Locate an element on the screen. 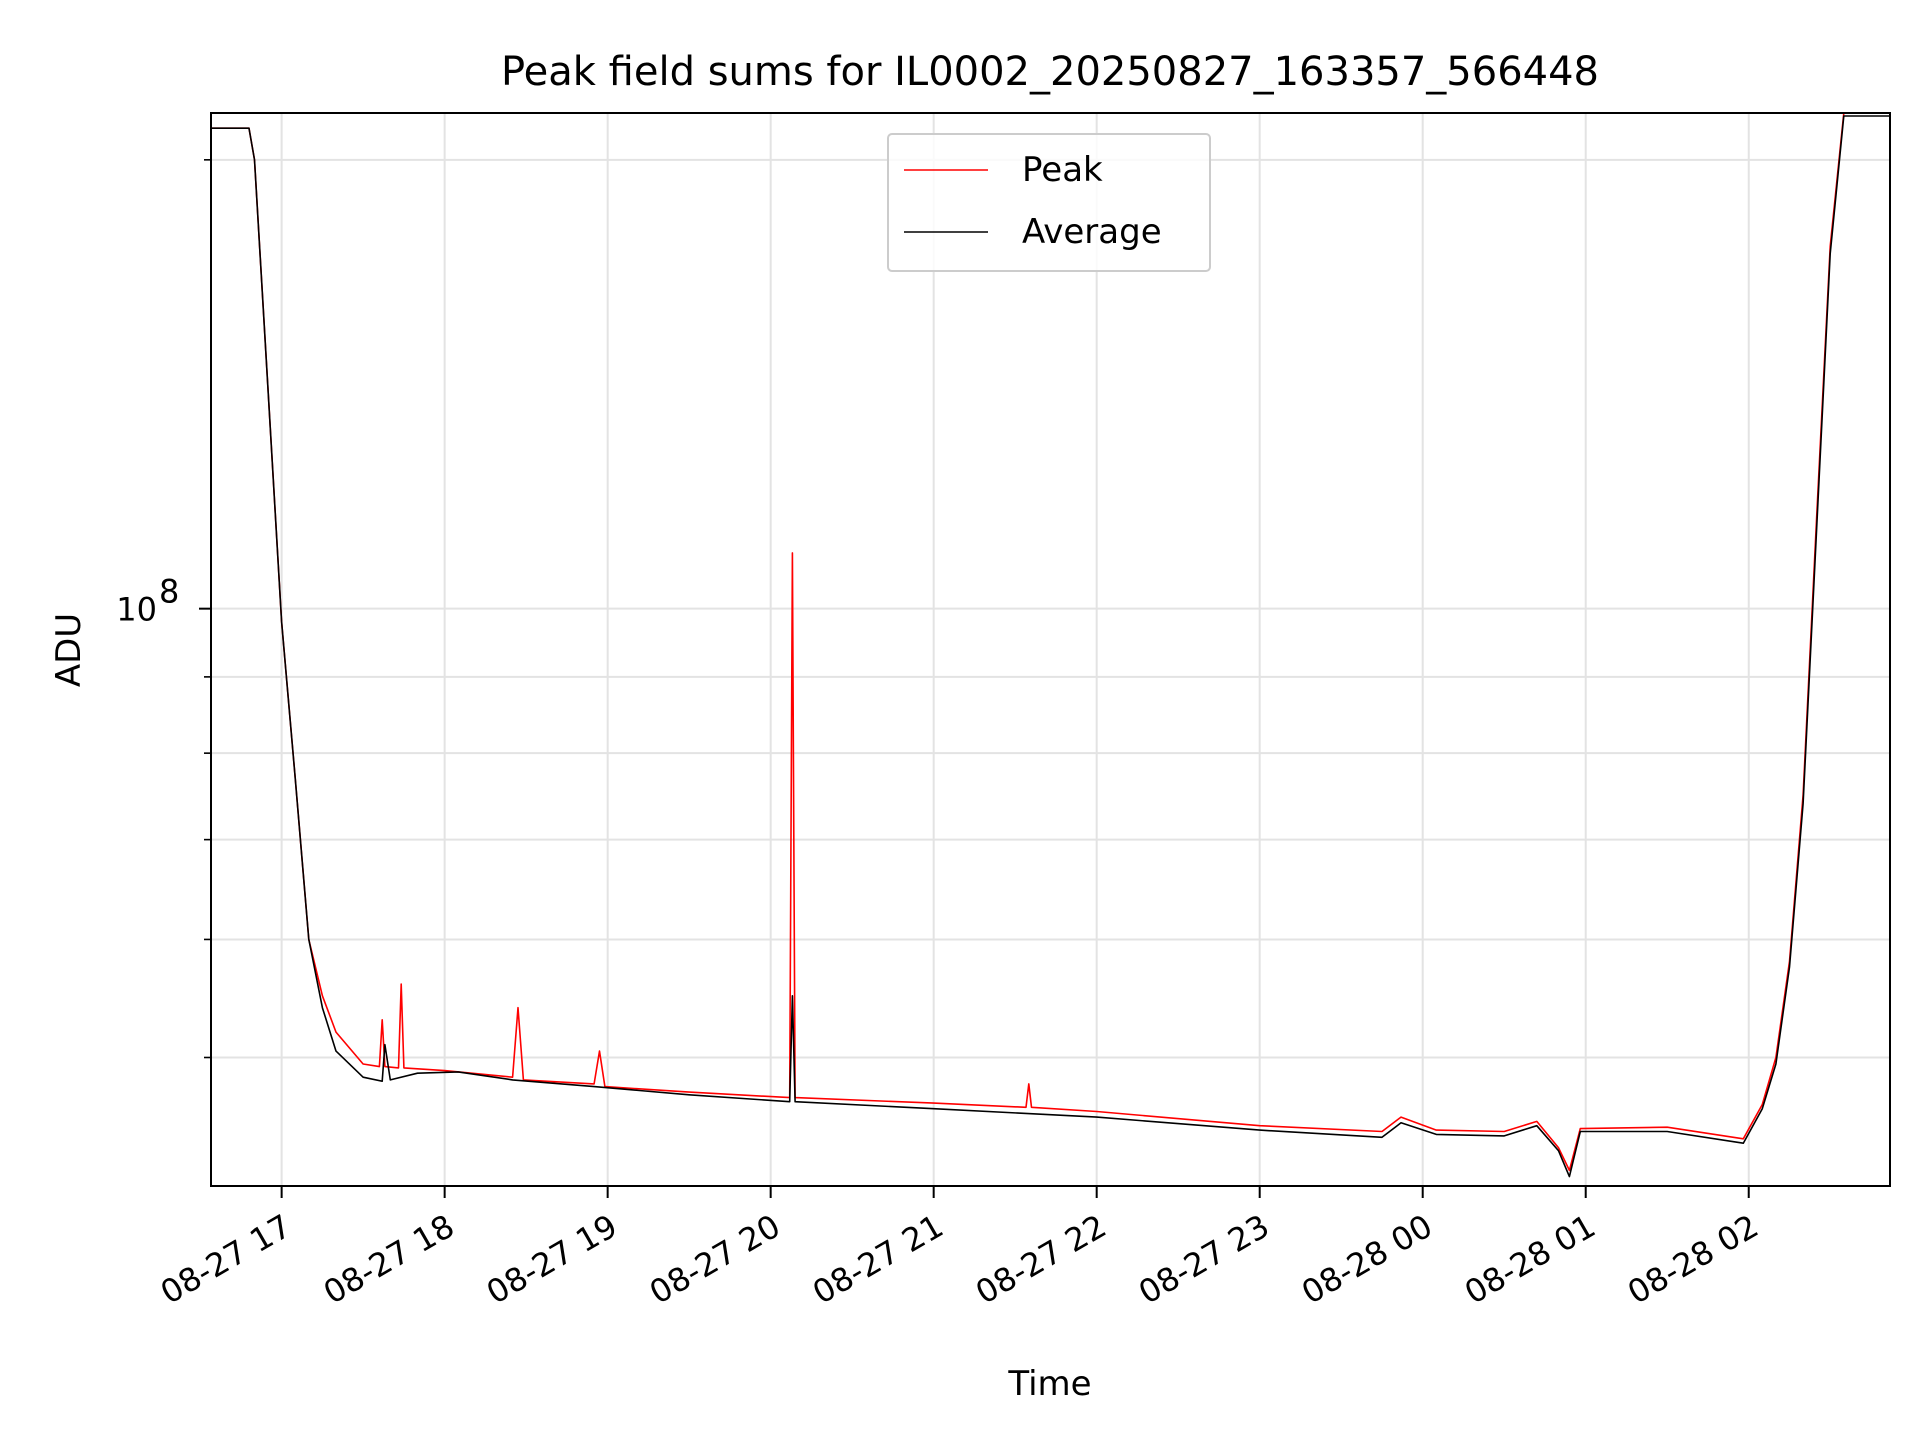 The width and height of the screenshot is (1920, 1440). legend-box is located at coordinates (1049, 202).